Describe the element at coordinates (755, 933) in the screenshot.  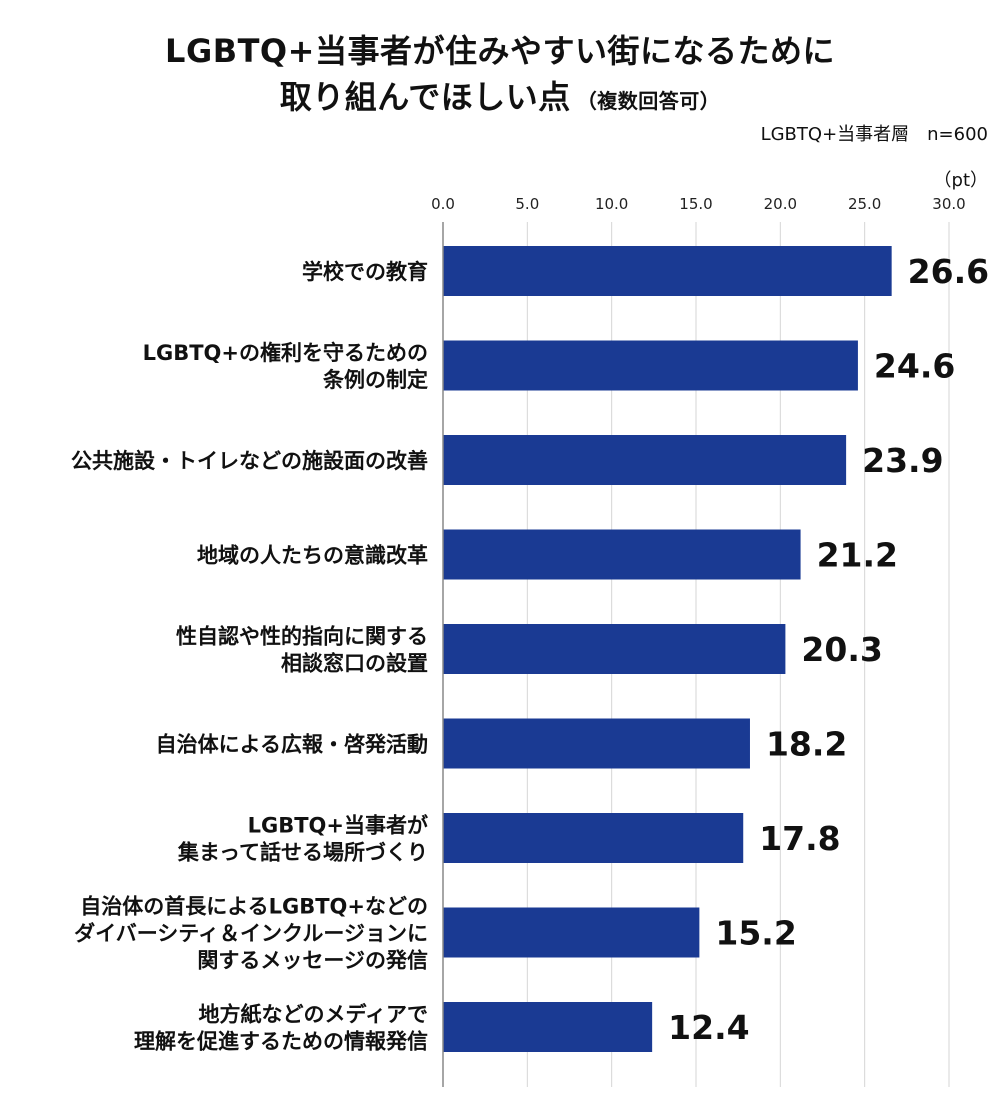
I see `value-label: 15.2` at that location.